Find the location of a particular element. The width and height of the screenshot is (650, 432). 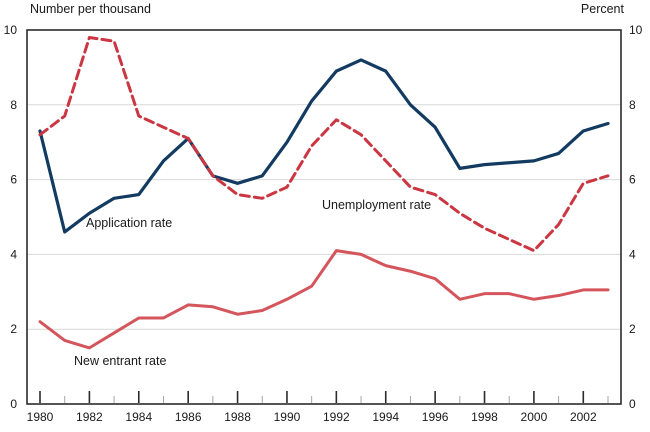

x-axis-label: 1998 is located at coordinates (484, 417).